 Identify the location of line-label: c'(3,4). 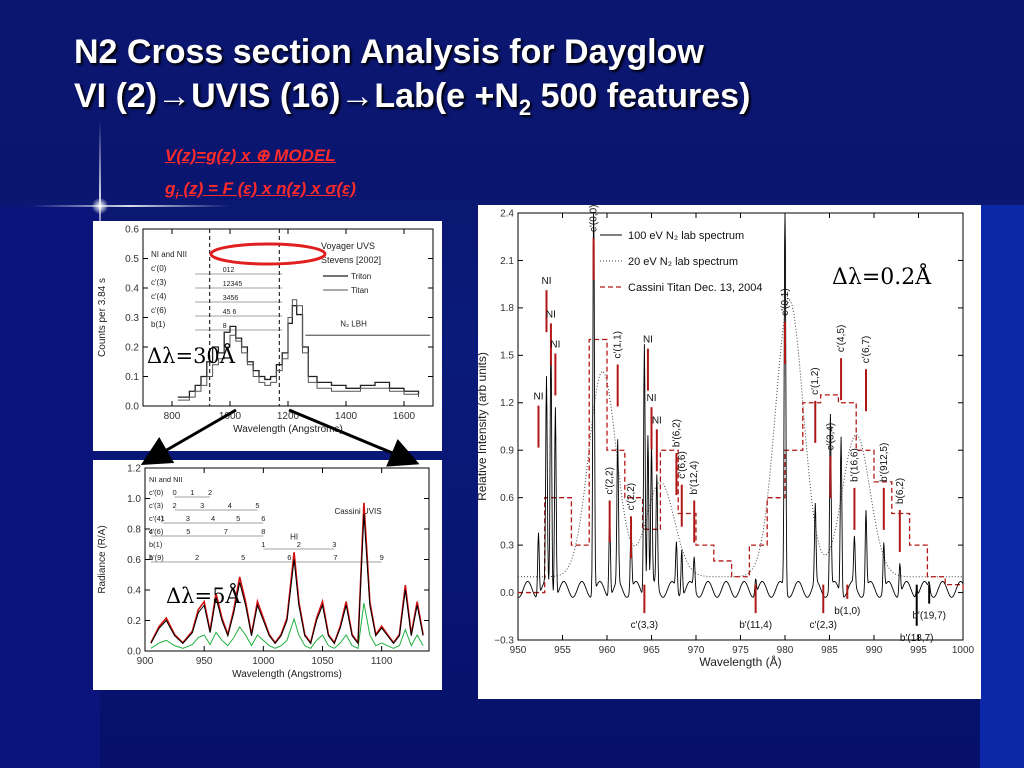
(830, 436).